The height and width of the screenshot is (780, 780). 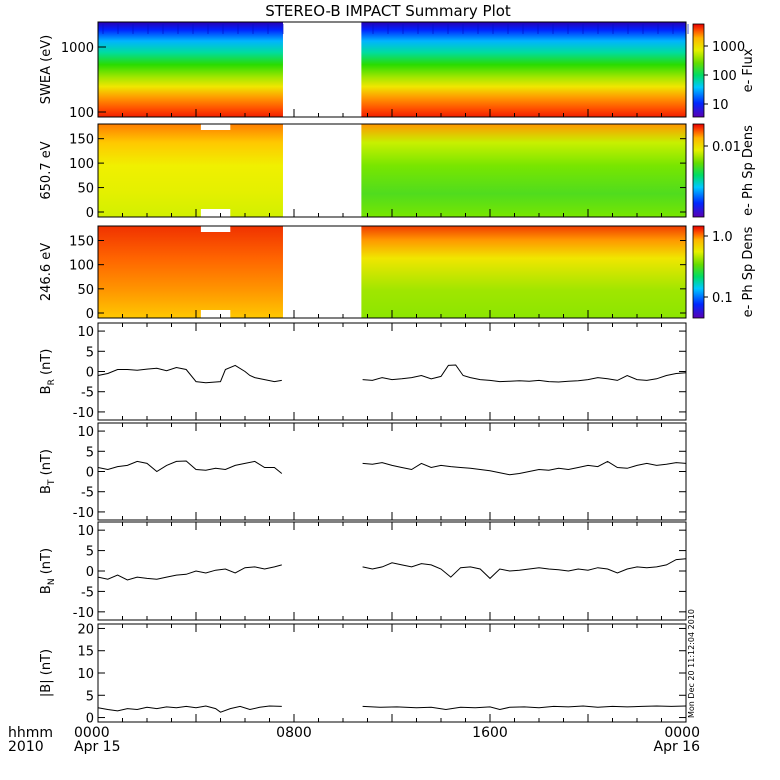 I want to click on time-tick-label: 1600, so click(x=490, y=733).